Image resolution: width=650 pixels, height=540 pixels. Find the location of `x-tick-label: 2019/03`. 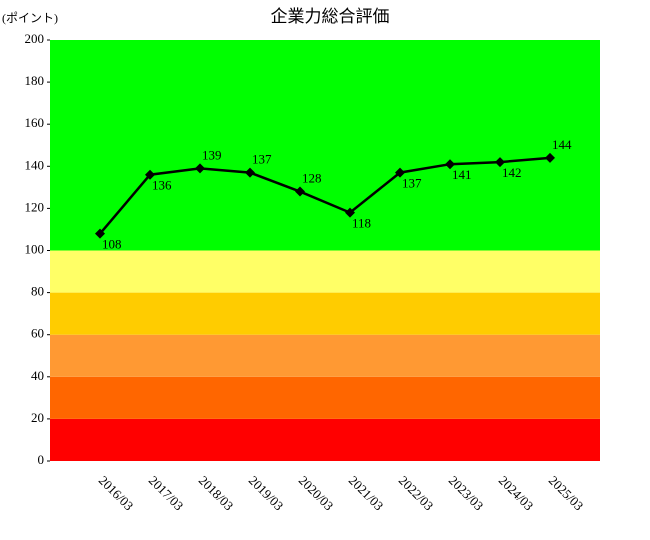

x-tick-label: 2019/03 is located at coordinates (266, 493).